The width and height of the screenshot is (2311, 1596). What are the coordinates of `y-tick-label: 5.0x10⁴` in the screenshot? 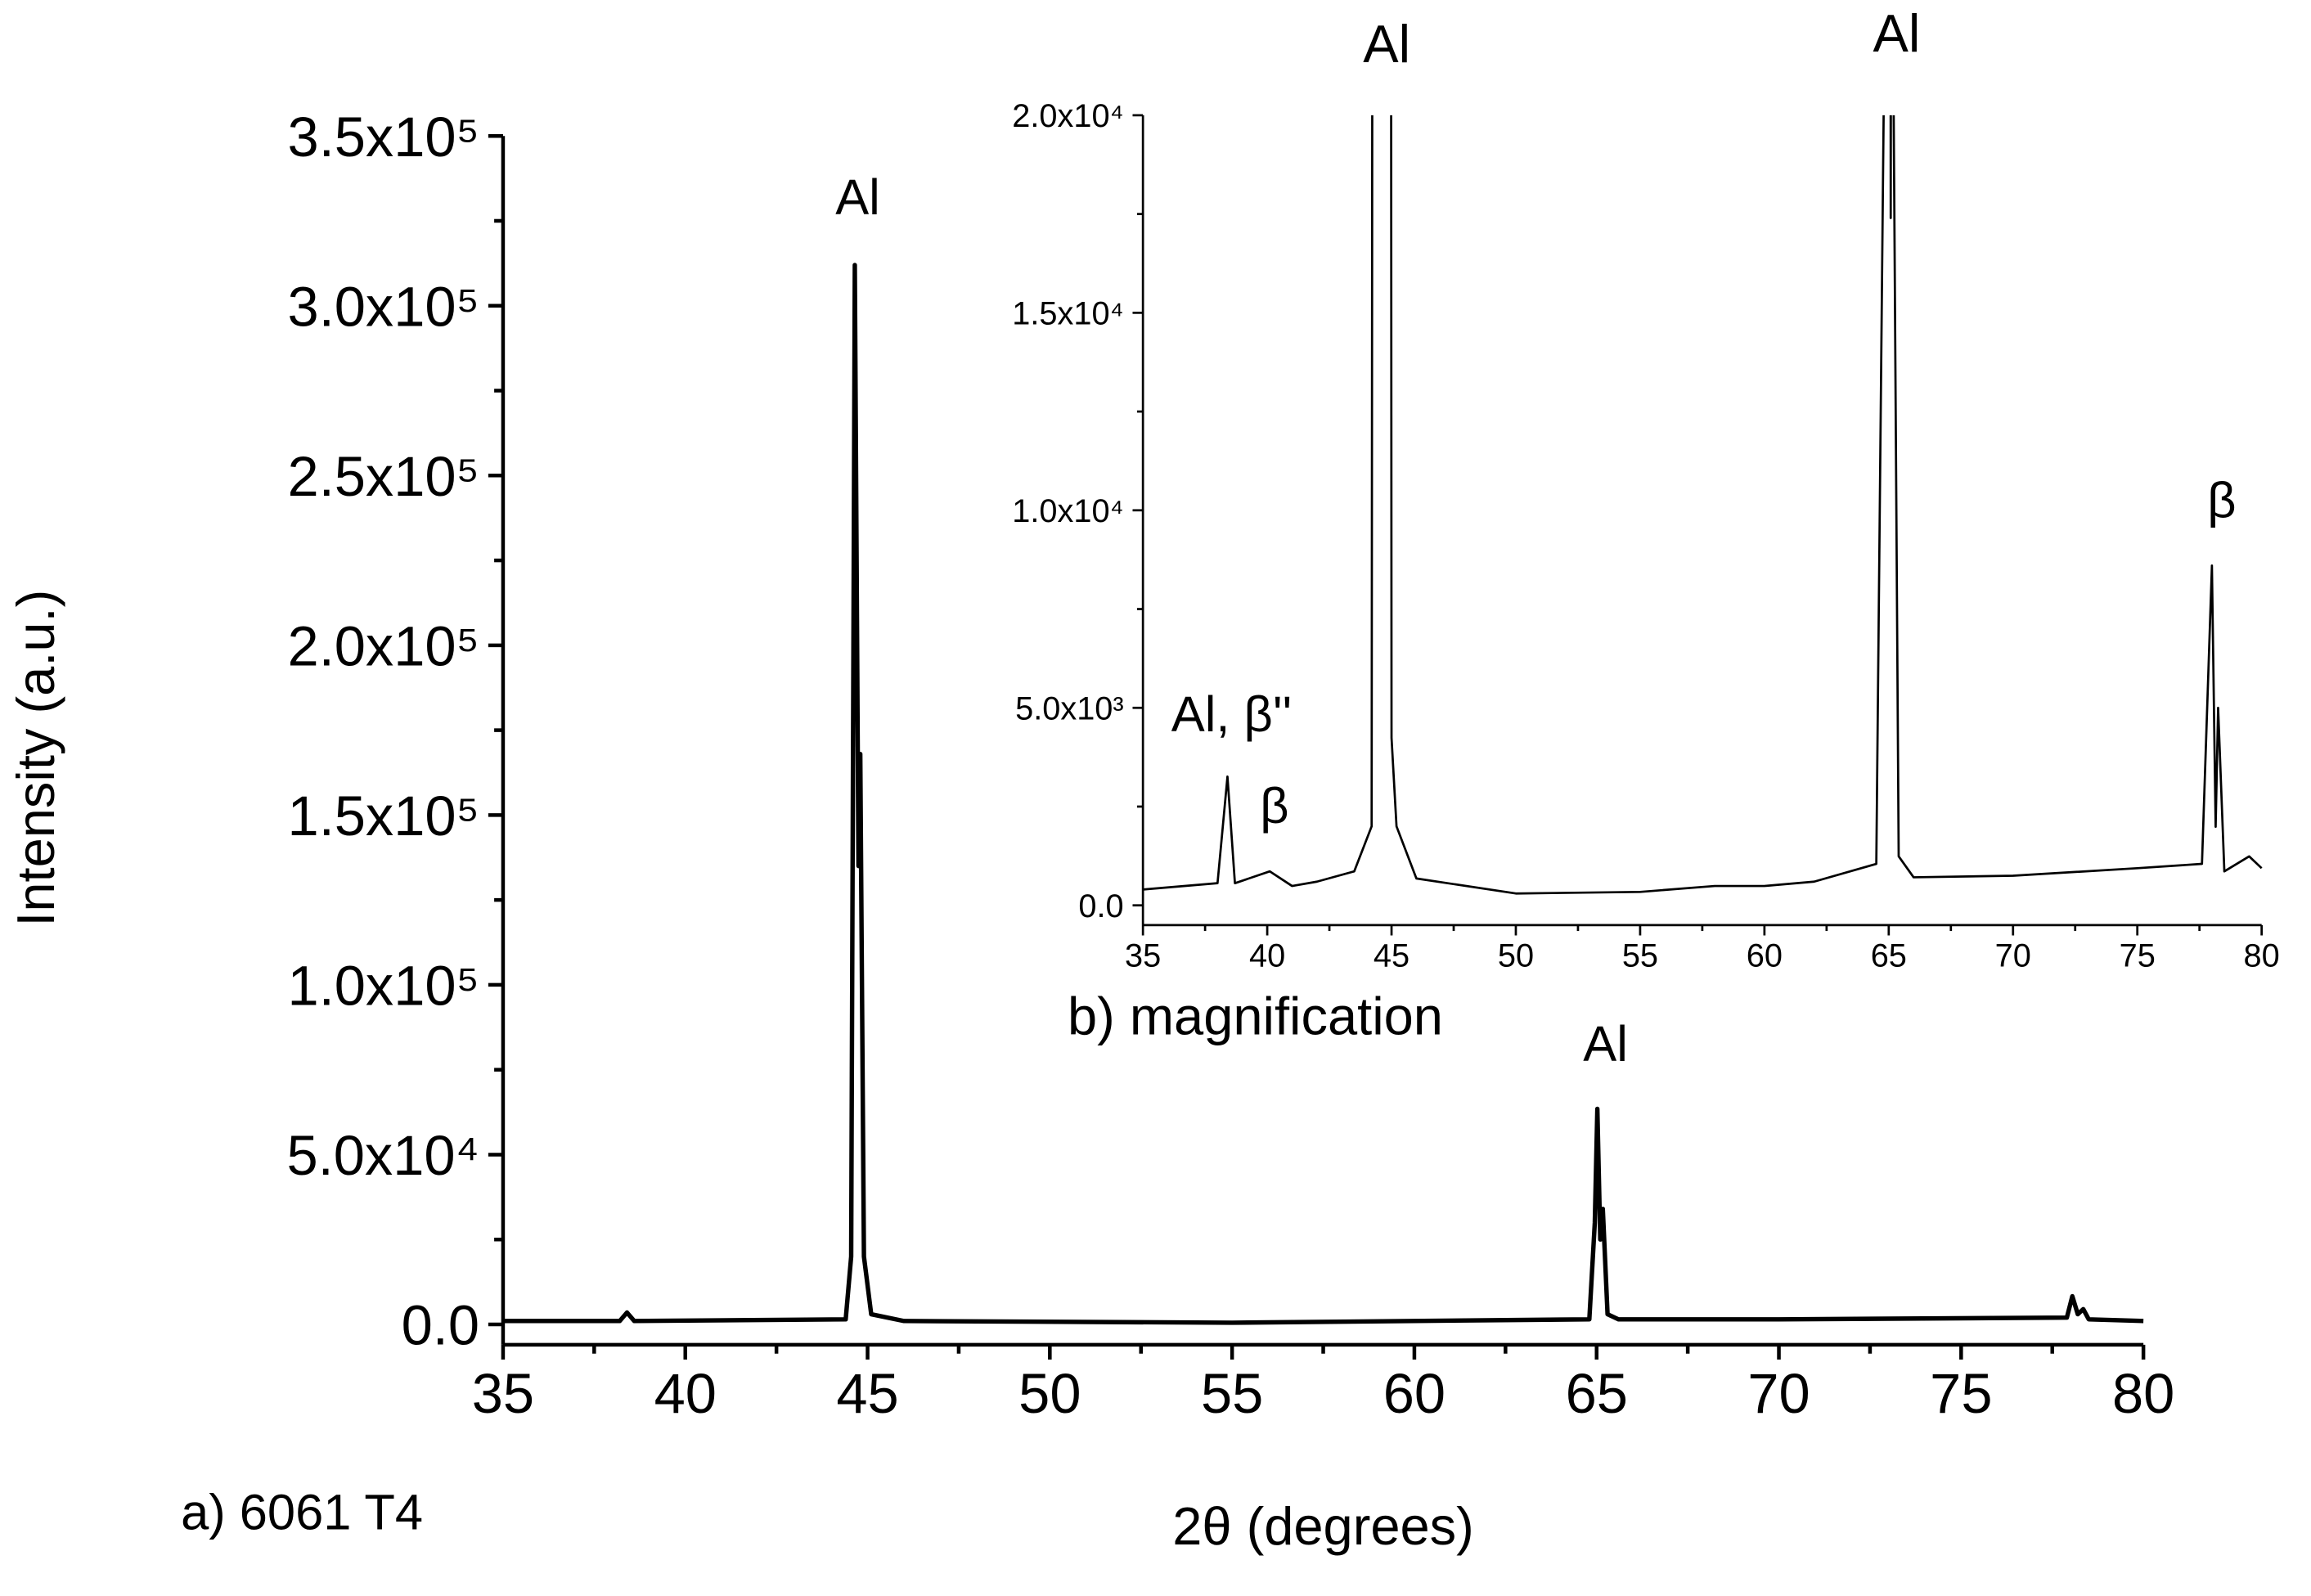 It's located at (383, 1155).